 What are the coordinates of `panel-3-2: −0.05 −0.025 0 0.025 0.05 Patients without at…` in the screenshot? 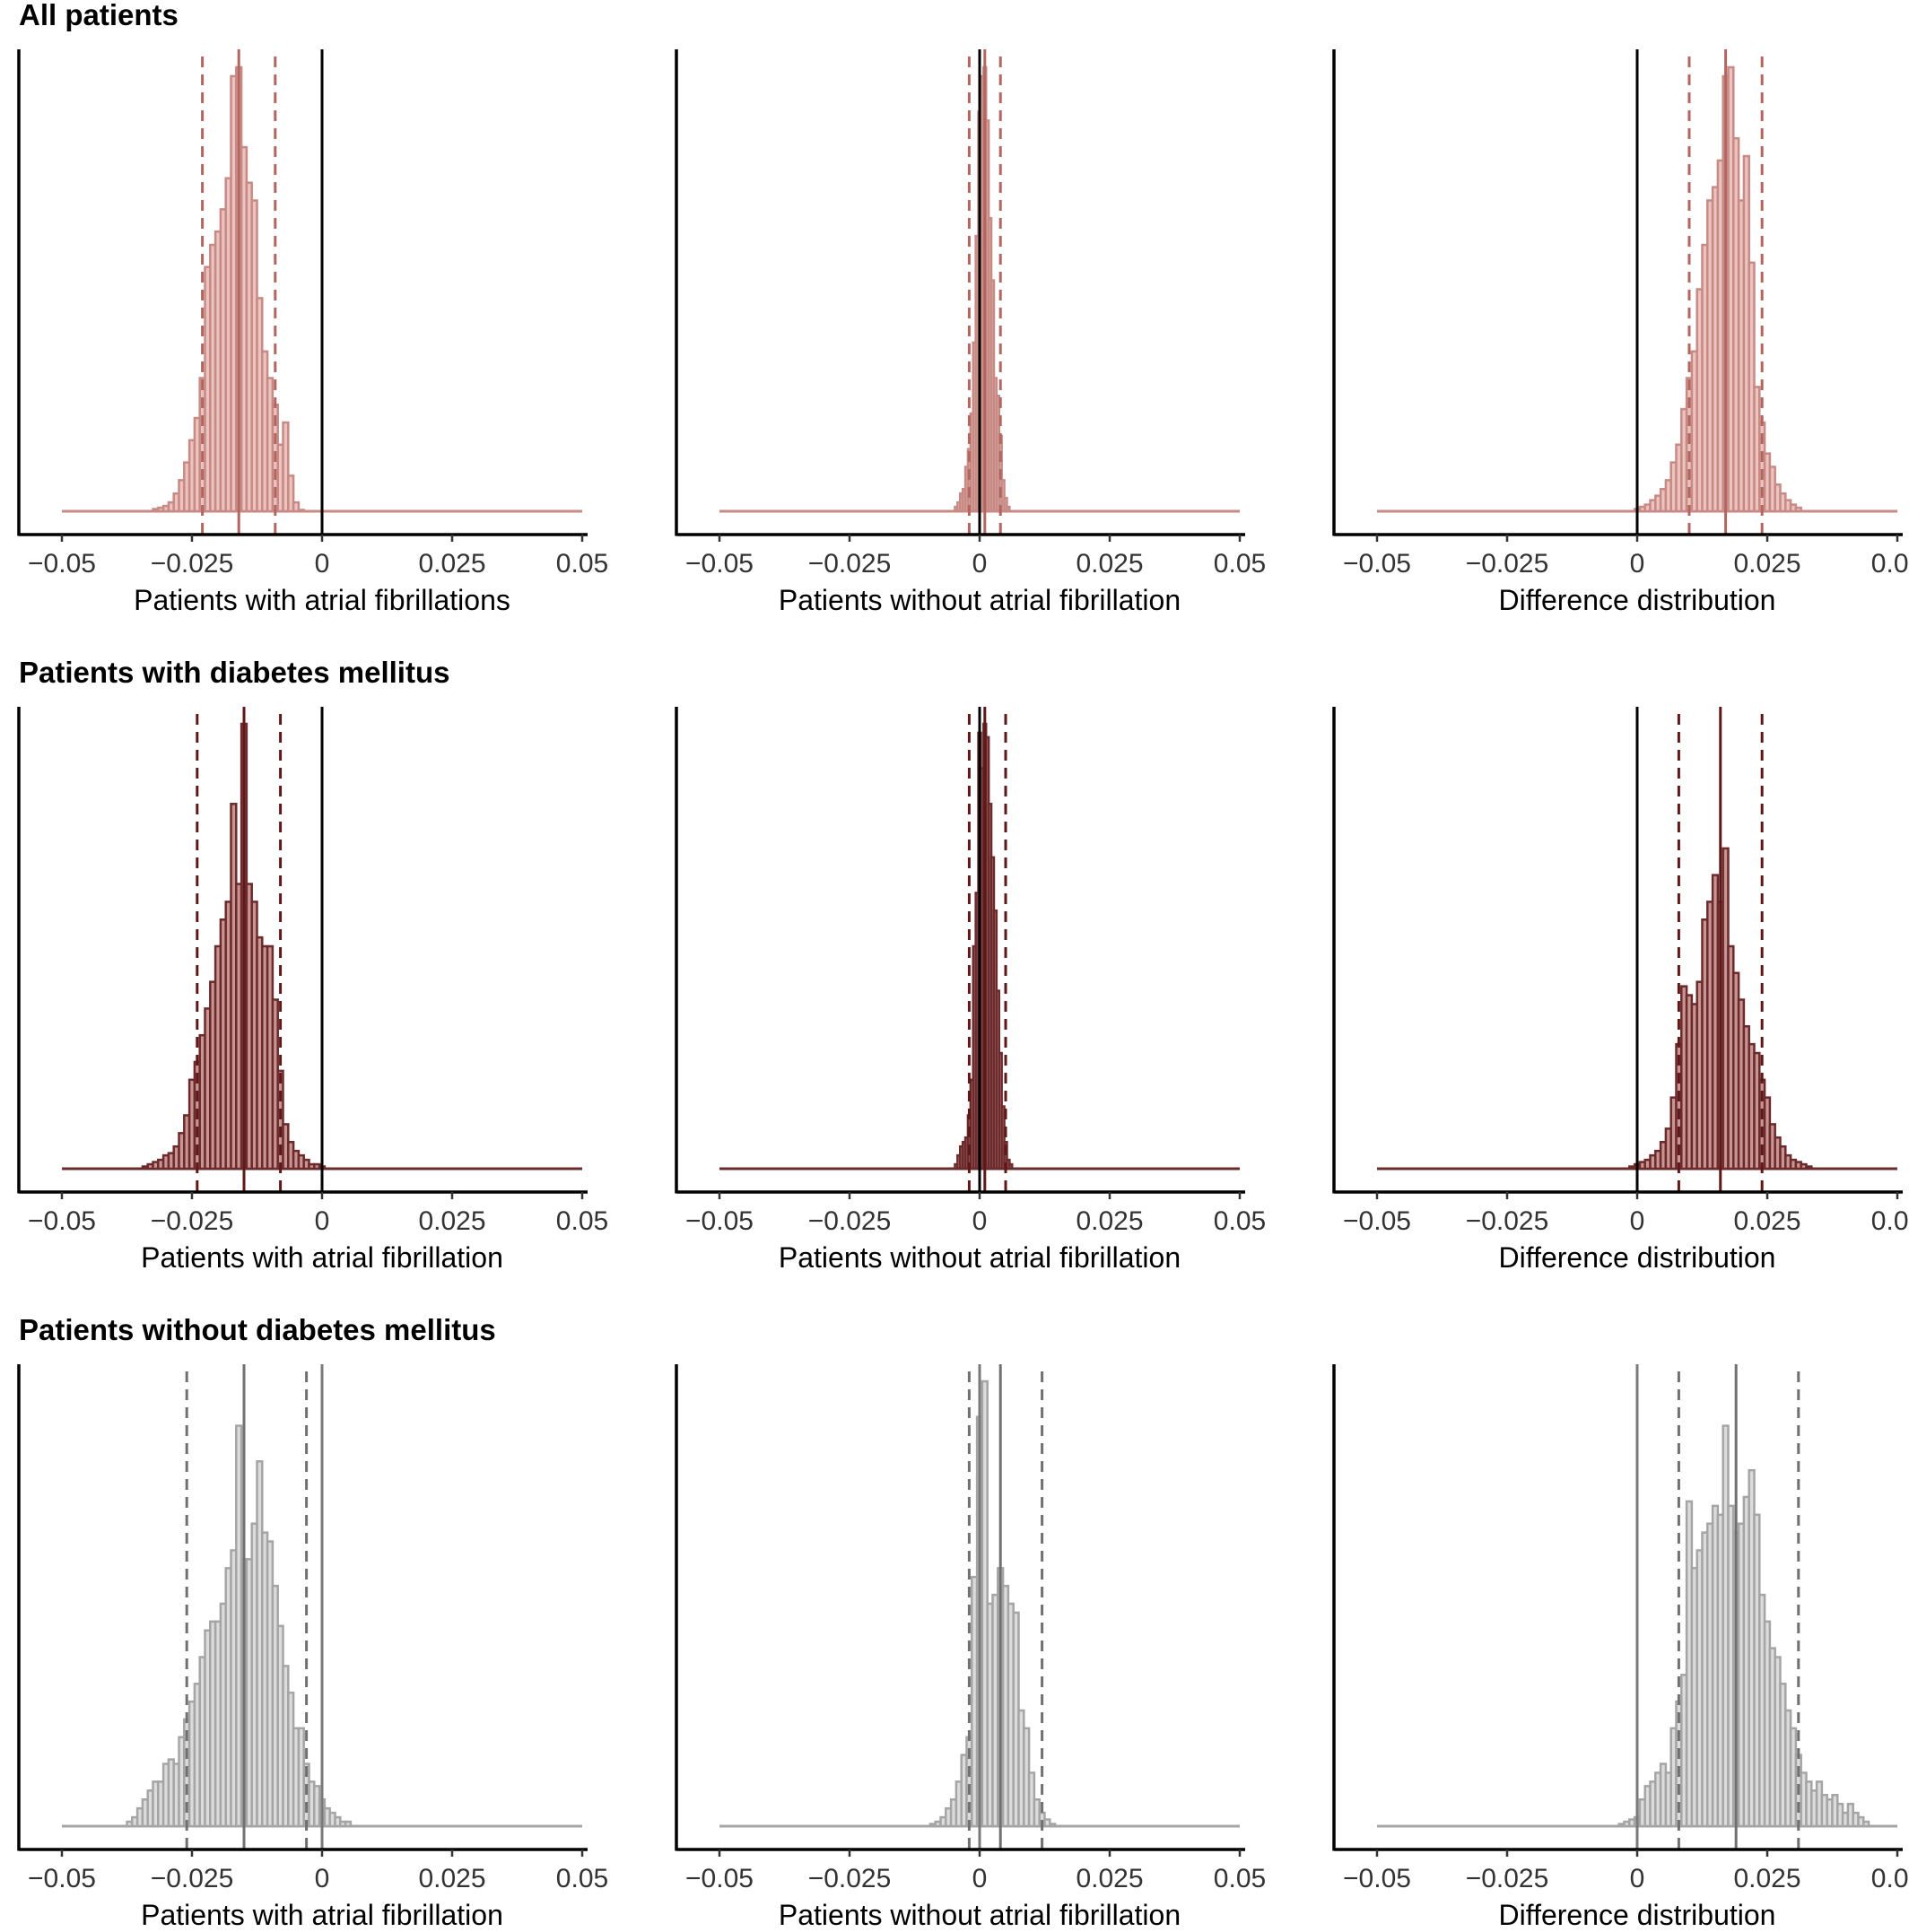 It's located at (970, 1647).